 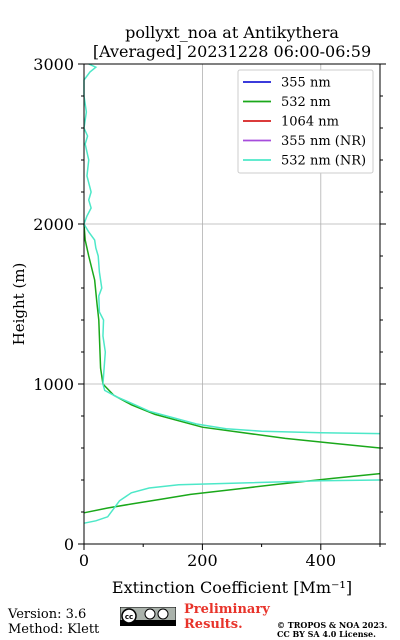 What do you see at coordinates (232, 51) in the screenshot?
I see `chart-subtitle: [Averaged] 20231228 06:00-06:59` at bounding box center [232, 51].